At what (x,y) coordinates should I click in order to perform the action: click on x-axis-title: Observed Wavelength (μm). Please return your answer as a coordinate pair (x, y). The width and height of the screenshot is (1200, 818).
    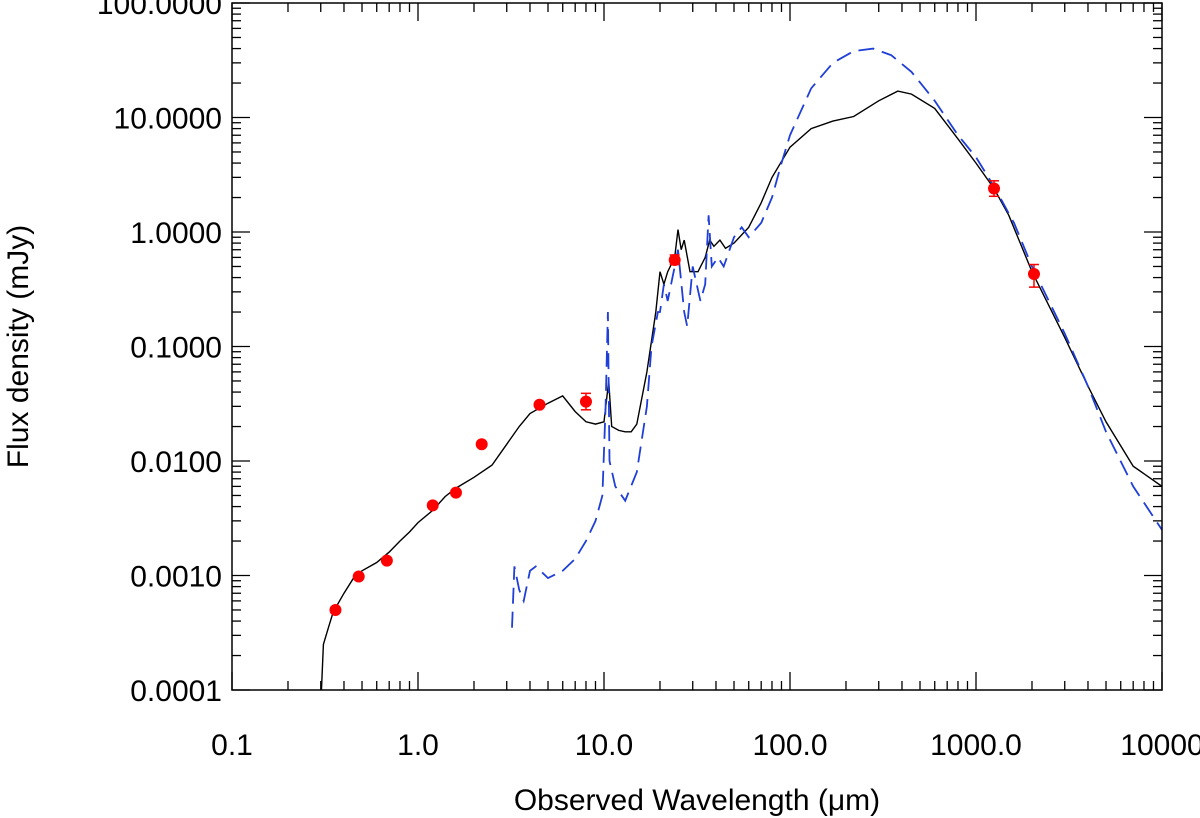
    Looking at the image, I should click on (697, 800).